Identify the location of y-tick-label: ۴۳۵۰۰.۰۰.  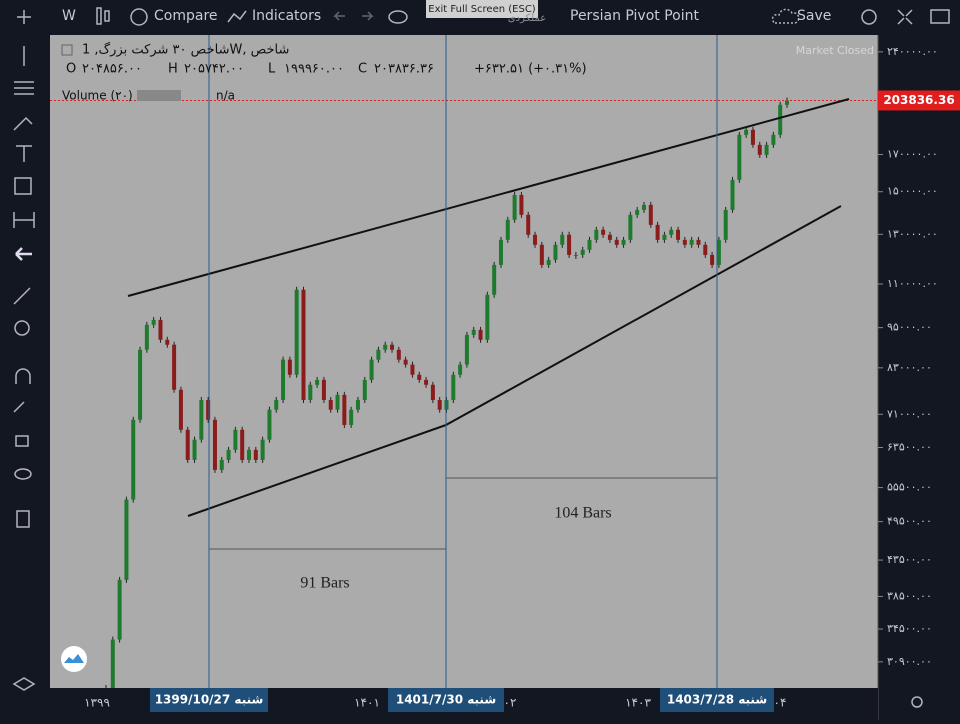
(909, 559).